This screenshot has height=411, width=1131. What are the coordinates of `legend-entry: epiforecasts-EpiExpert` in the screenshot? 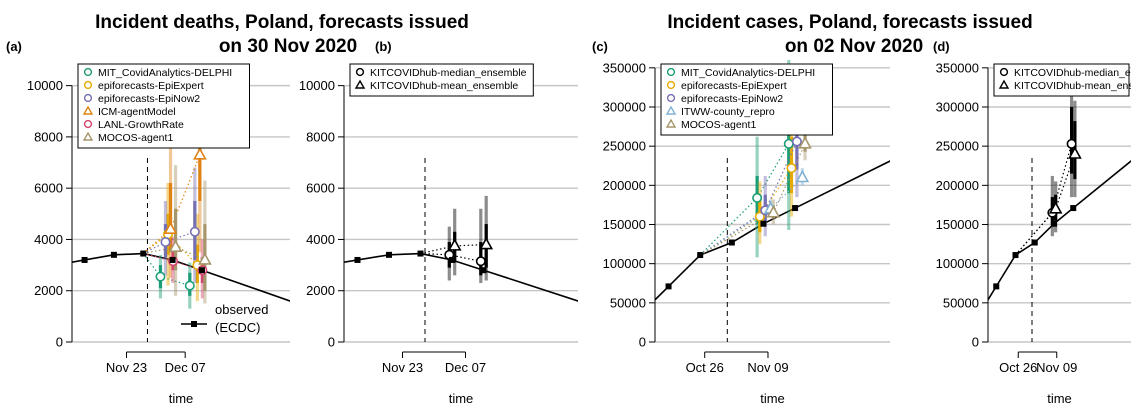 It's located at (734, 86).